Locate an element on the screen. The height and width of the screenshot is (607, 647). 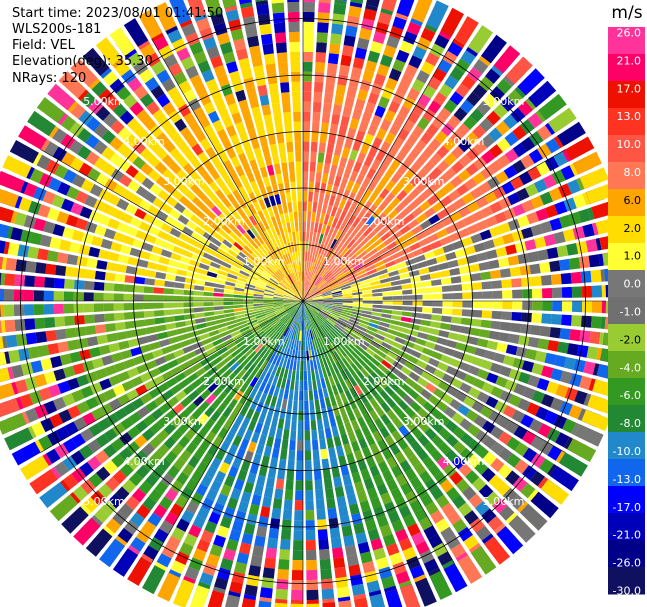
range-ring-label: 3.00km is located at coordinates (424, 181).